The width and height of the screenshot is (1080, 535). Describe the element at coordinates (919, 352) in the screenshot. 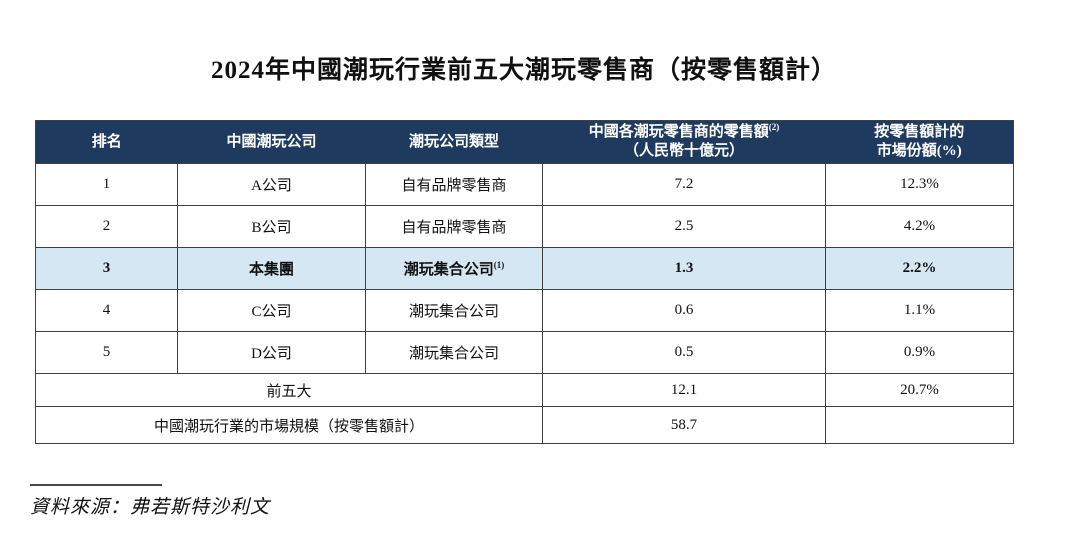

I see `cell-share: 0.9%` at that location.